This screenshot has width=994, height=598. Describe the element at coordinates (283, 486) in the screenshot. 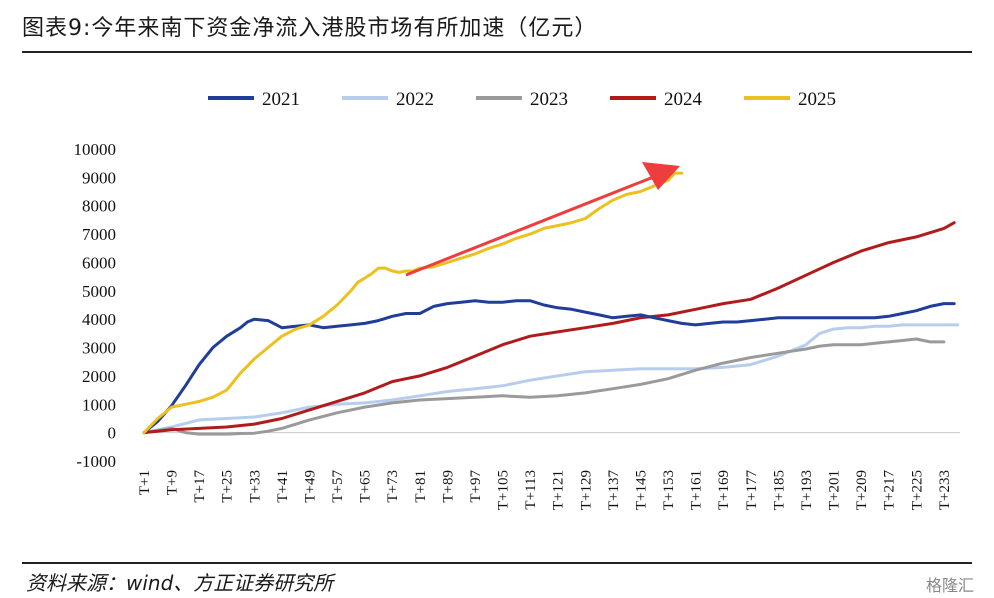

I see `x-tick-label: T+41` at that location.